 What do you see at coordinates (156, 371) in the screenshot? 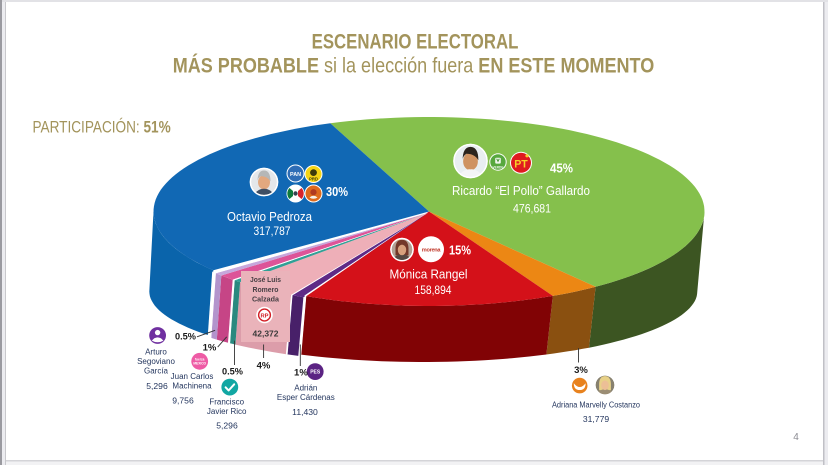
I see `svg-text: García` at bounding box center [156, 371].